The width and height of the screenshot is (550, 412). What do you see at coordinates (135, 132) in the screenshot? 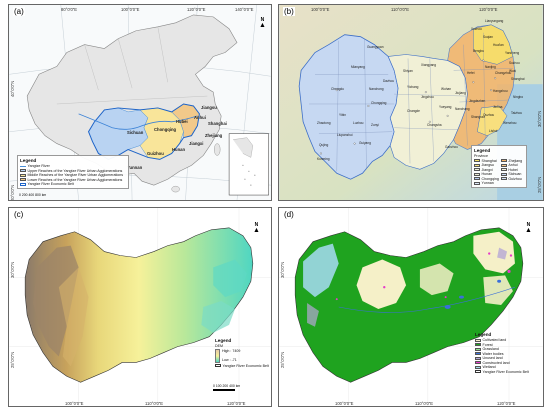
I see `label-sichuan: Sichuan` at bounding box center [135, 132].